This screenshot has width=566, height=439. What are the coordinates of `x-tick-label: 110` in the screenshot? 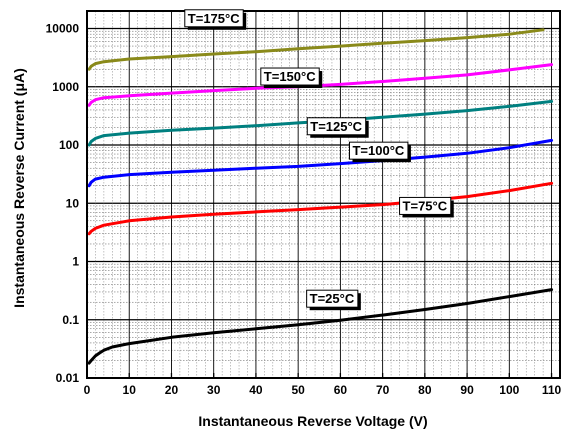 It's located at (552, 390).